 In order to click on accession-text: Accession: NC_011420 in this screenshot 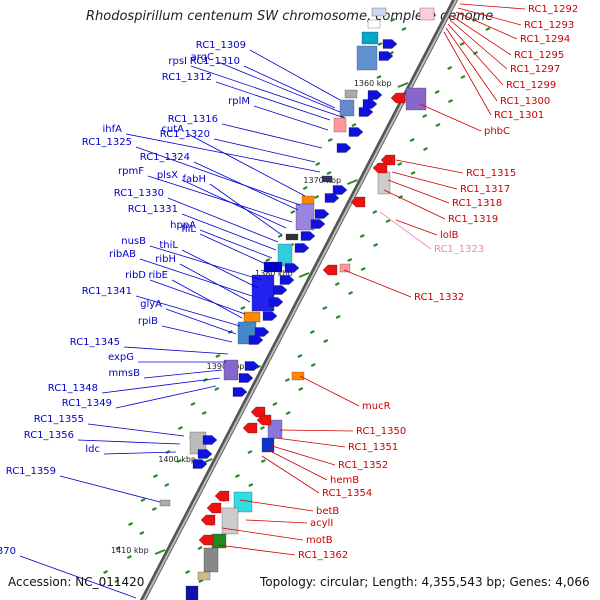, I will do `click(76, 582)`.